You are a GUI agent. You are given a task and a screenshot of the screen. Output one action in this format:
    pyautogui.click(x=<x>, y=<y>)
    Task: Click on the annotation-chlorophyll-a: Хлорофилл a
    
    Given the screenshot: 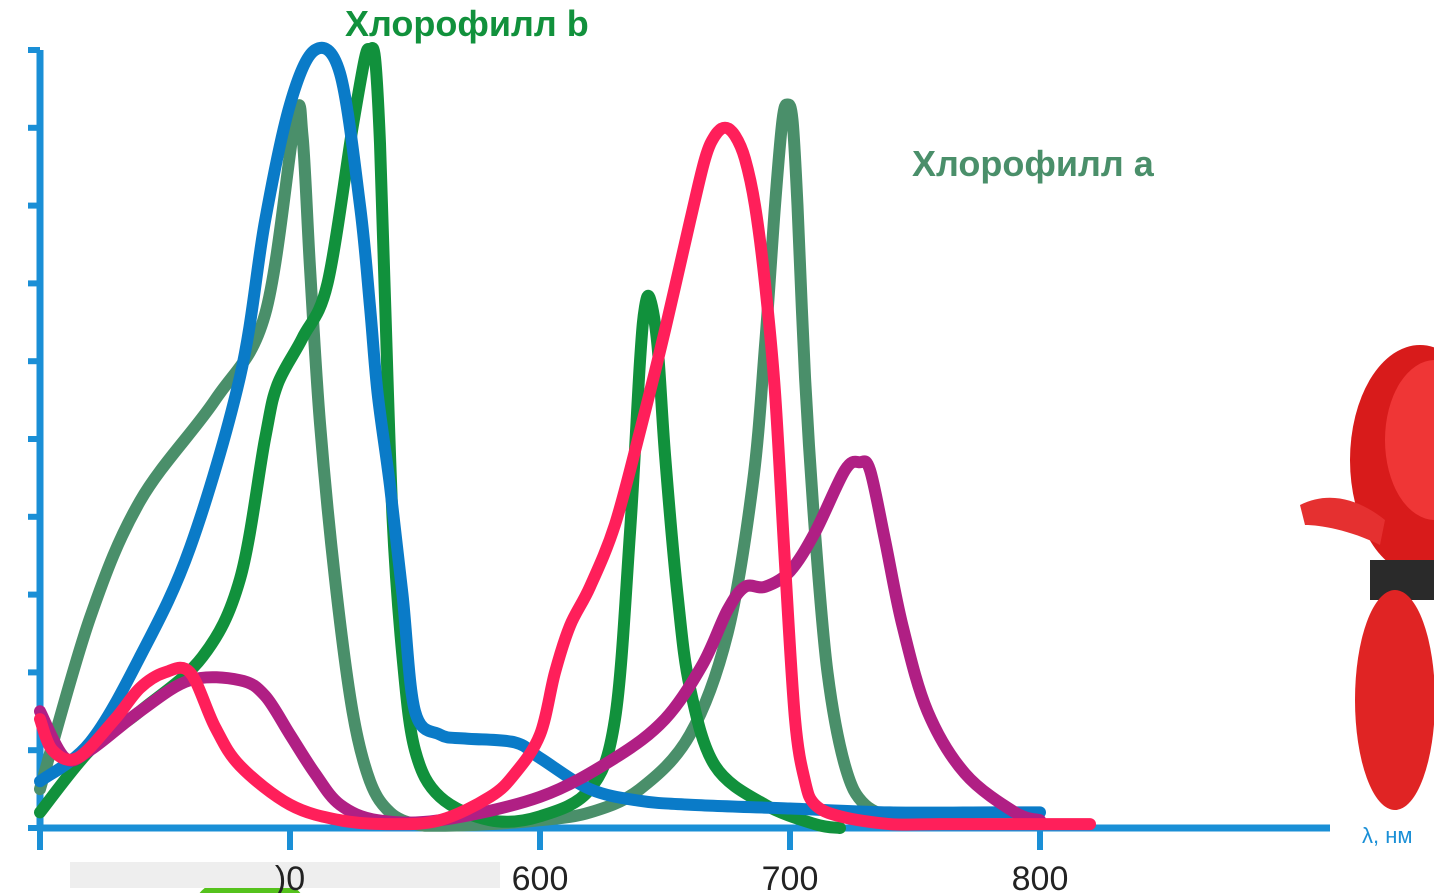 What is the action you would take?
    pyautogui.click(x=1033, y=163)
    